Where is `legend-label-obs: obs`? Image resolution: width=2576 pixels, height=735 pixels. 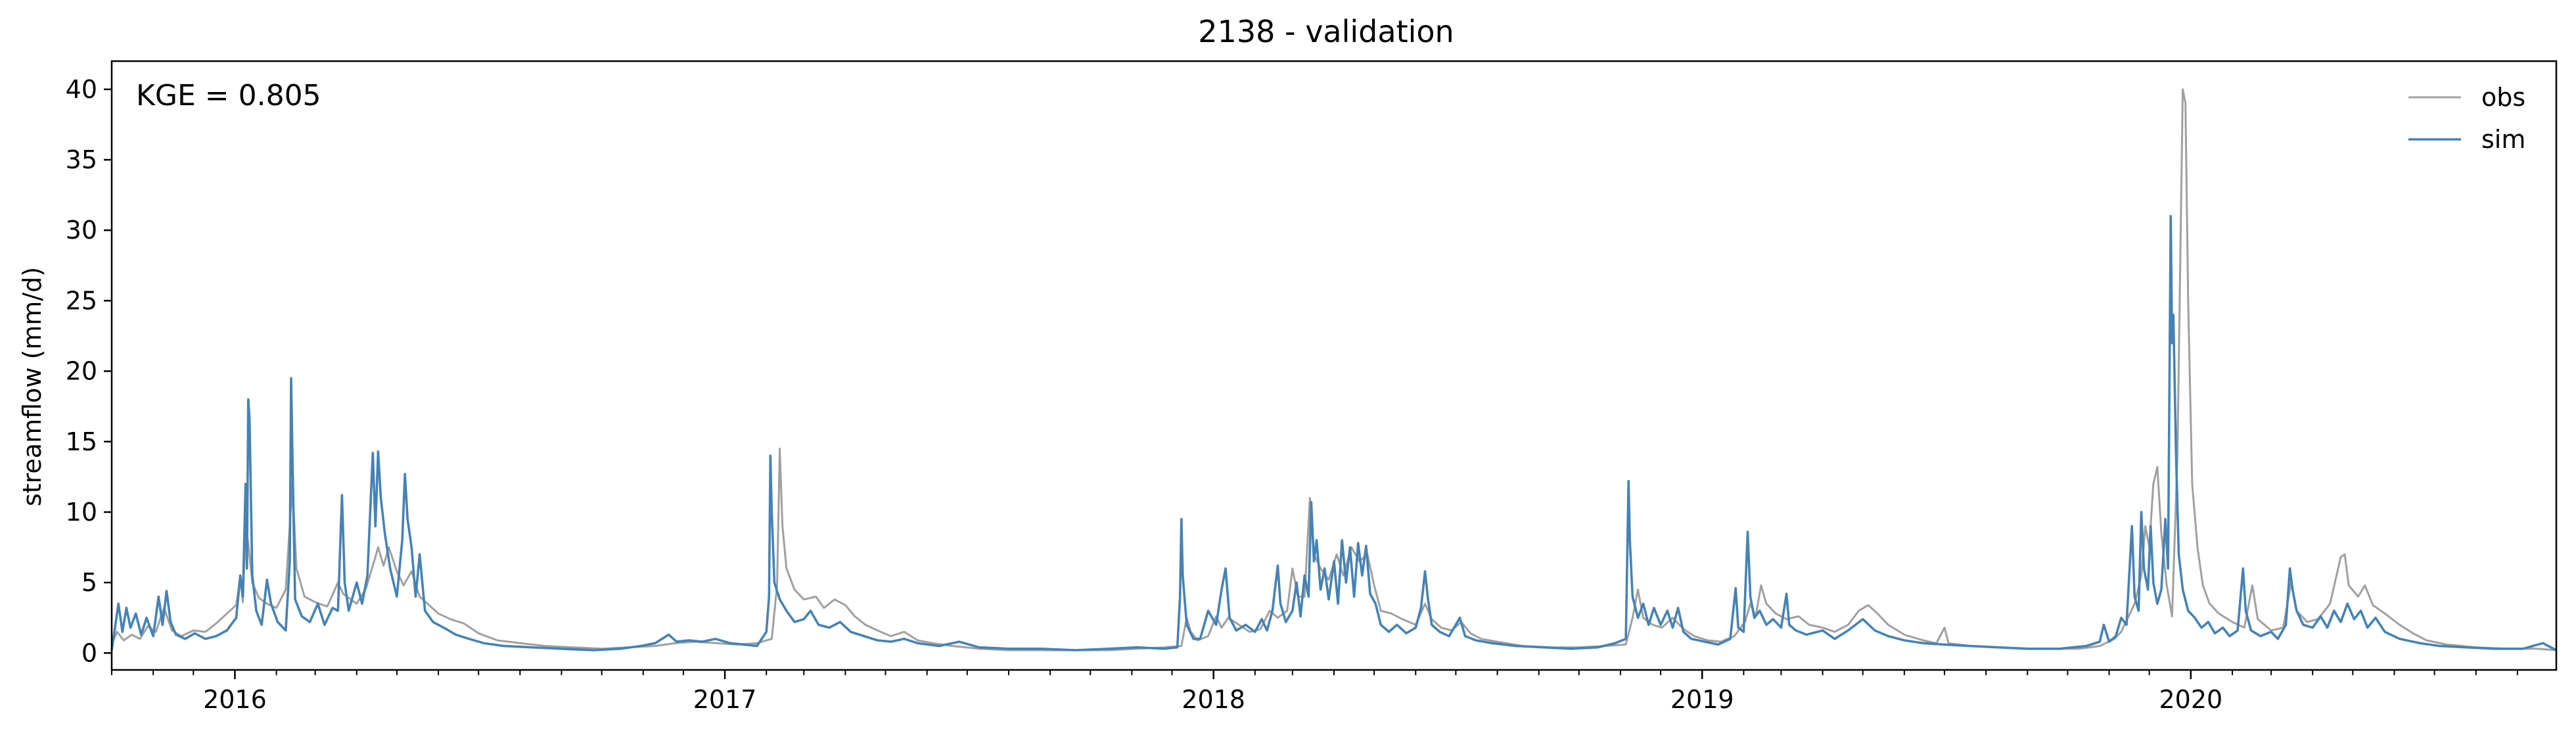
legend-label-obs: obs is located at coordinates (2503, 97).